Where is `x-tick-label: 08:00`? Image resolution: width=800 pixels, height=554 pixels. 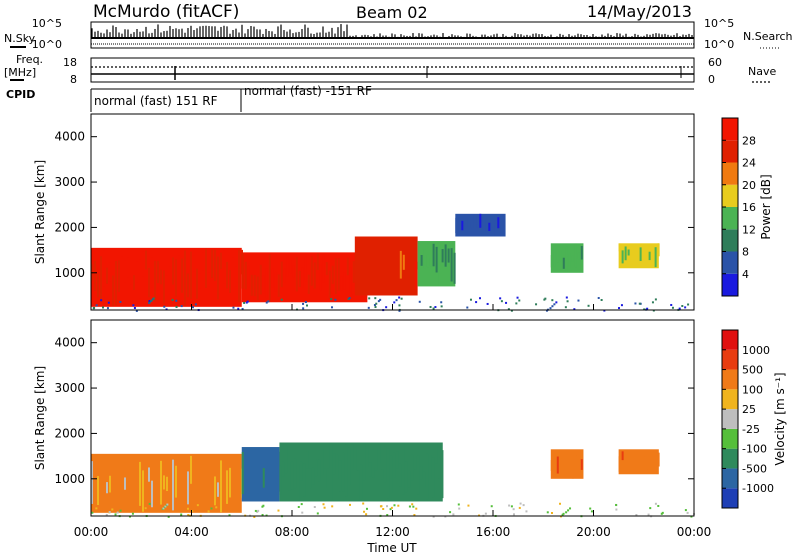
x-tick-label: 08:00 is located at coordinates (292, 532).